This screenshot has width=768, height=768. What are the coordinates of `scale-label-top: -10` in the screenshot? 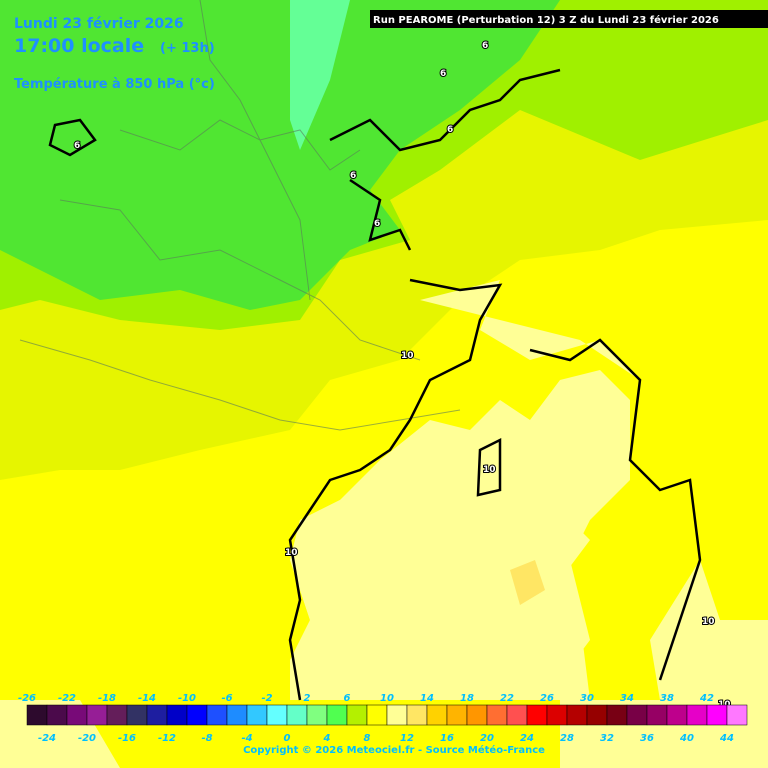 It's located at (187, 698).